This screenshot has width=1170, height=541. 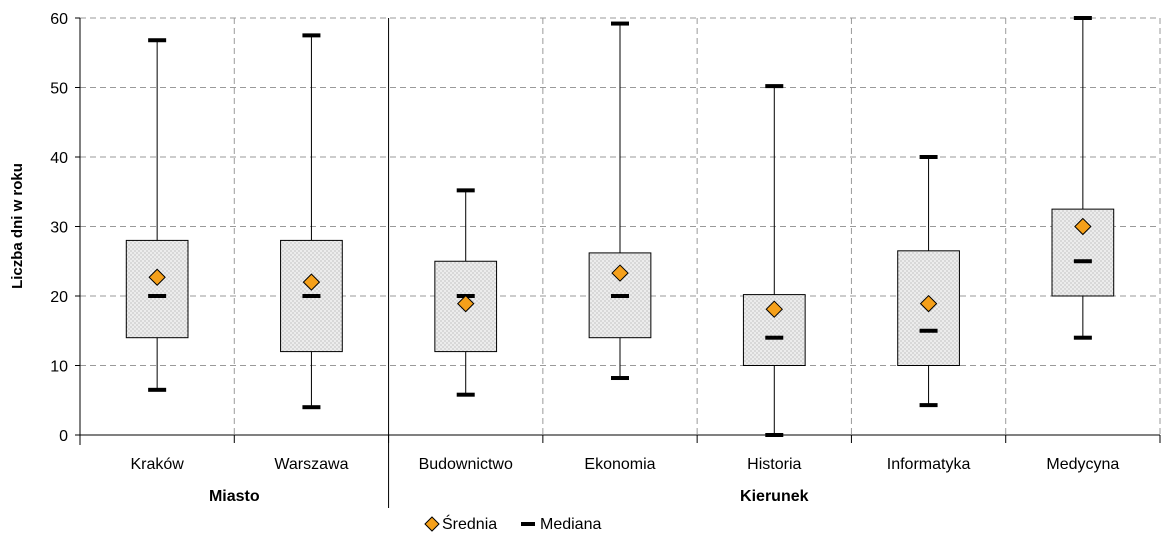 What do you see at coordinates (157, 464) in the screenshot?
I see `x-category-label: Kraków` at bounding box center [157, 464].